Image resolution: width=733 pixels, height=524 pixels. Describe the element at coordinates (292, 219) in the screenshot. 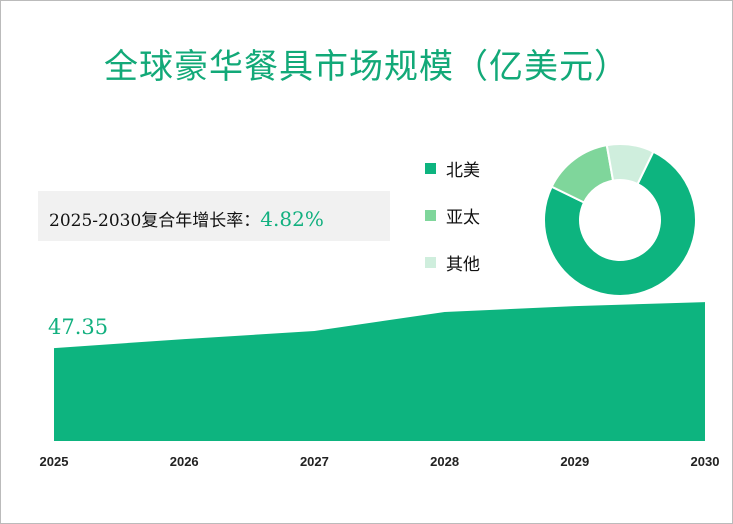

I see `cagr-value: 4.82%` at that location.